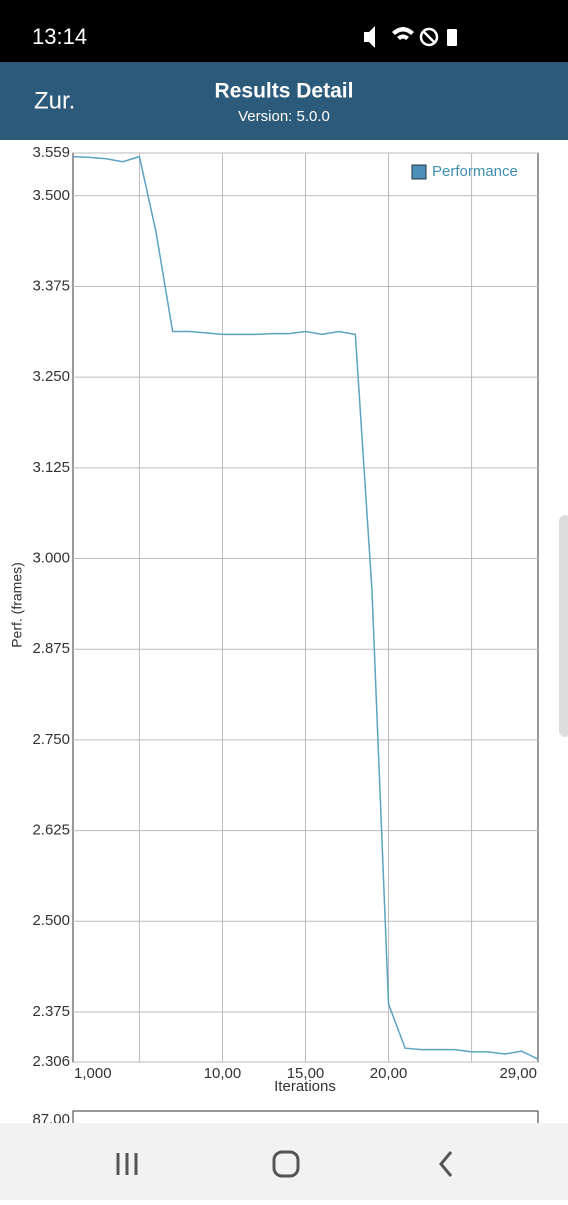  Describe the element at coordinates (369, 37) in the screenshot. I see `mute-icon` at that location.